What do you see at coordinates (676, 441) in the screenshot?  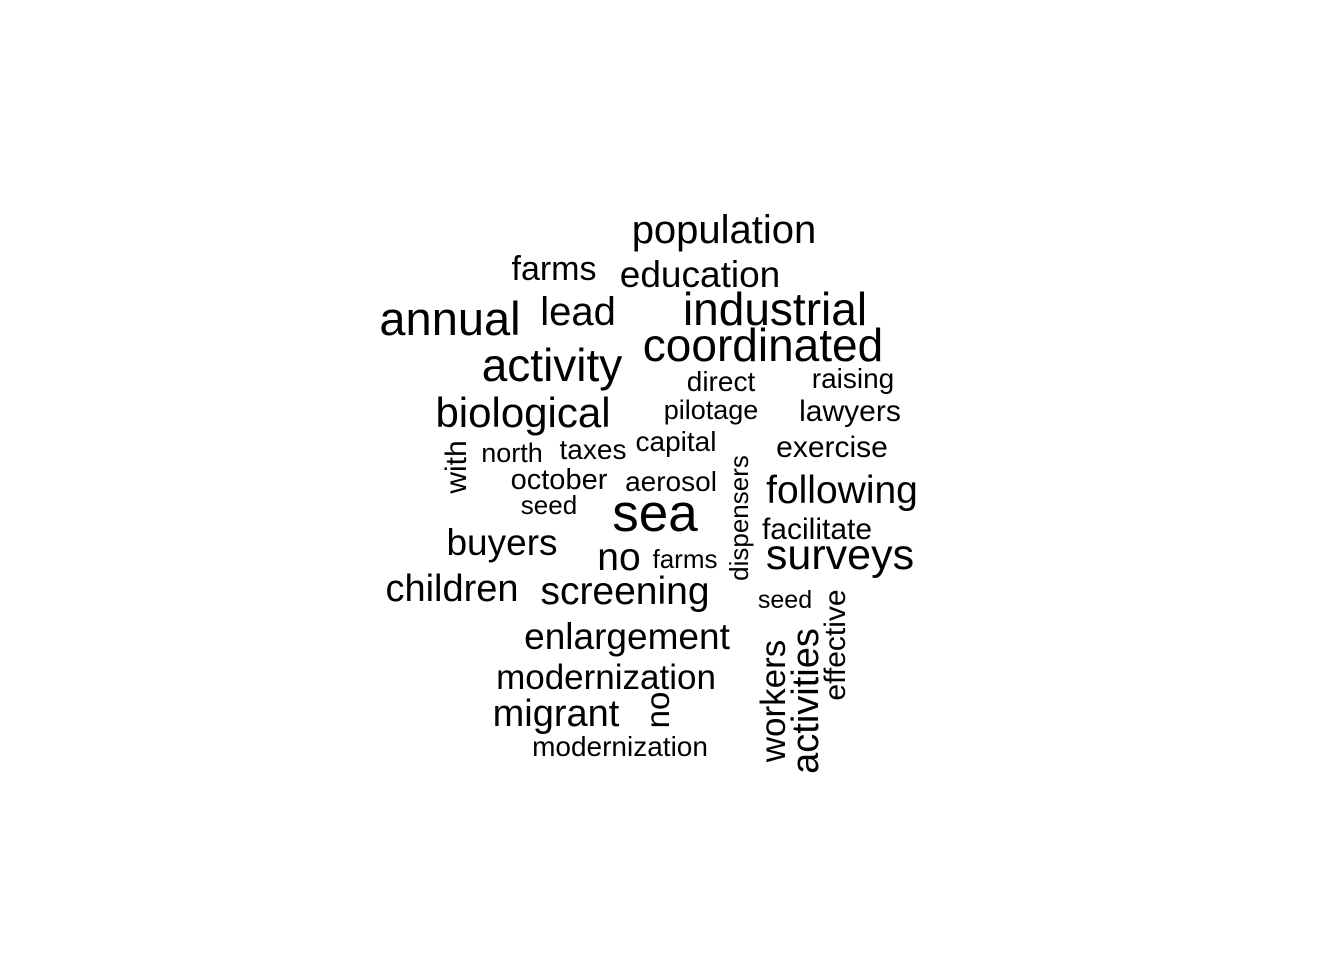 I see `word-capital: capital` at bounding box center [676, 441].